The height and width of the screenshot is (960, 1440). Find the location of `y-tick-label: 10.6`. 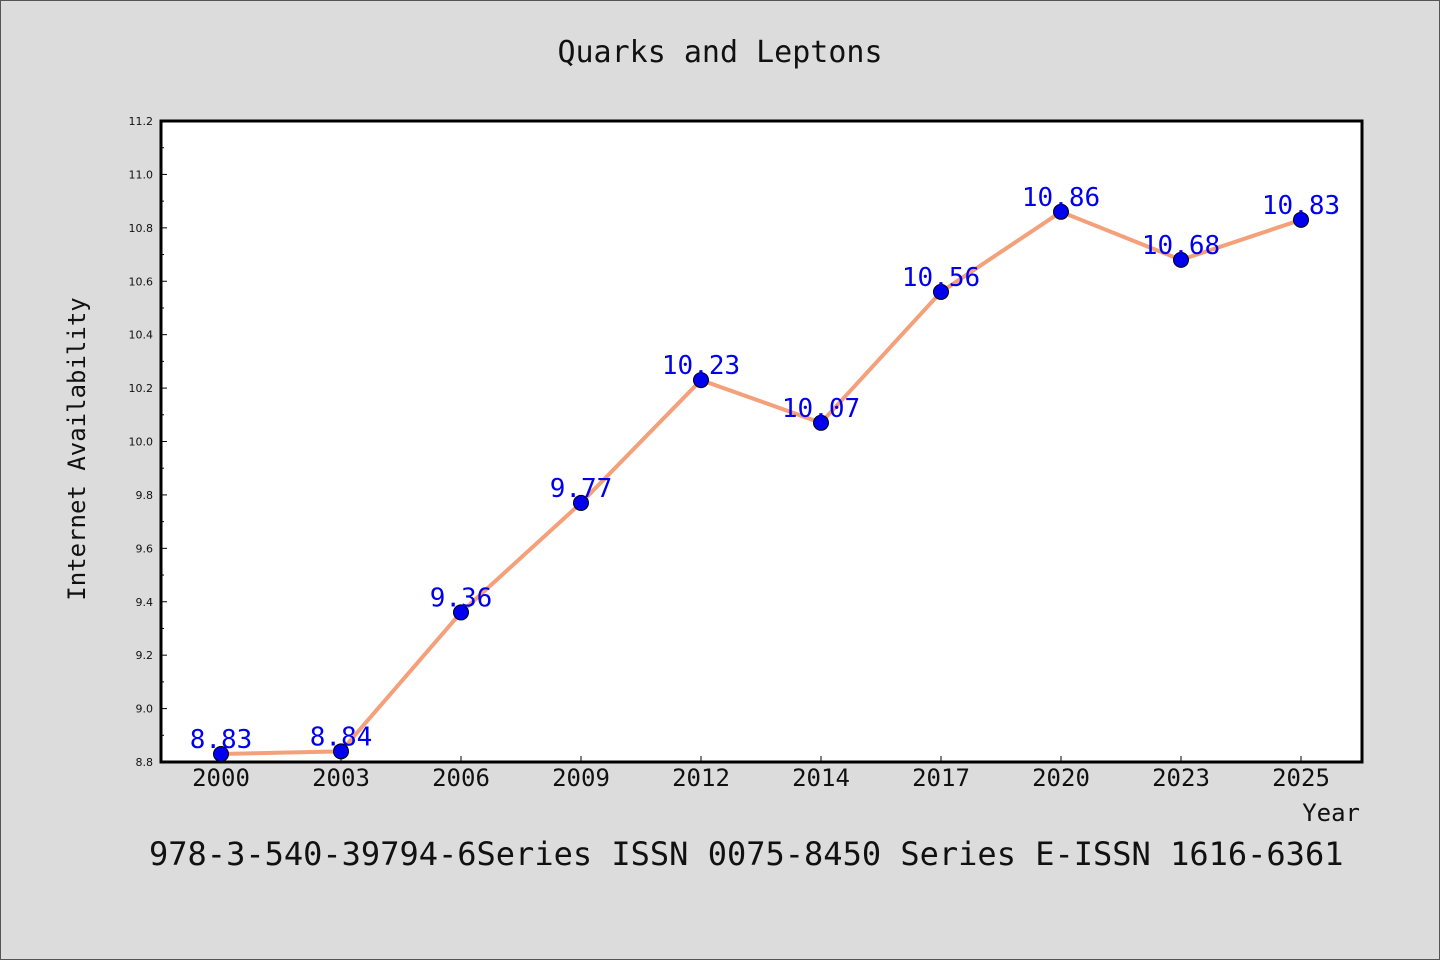

y-tick-label: 10.6 is located at coordinates (141, 281).